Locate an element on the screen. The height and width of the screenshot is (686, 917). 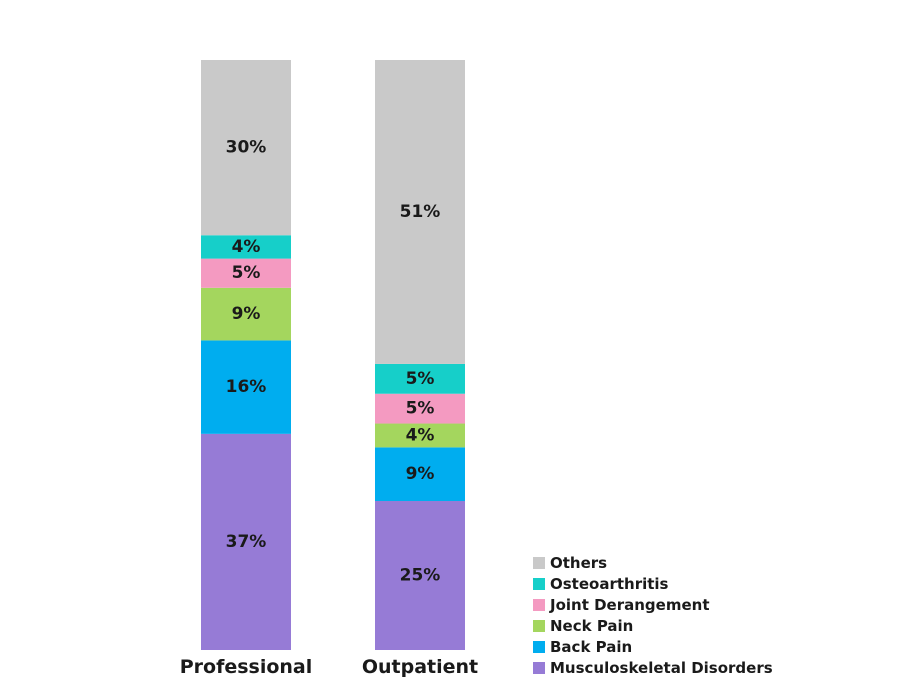
bar-segment-outpatient-neck-pain is located at coordinates (420, 435).